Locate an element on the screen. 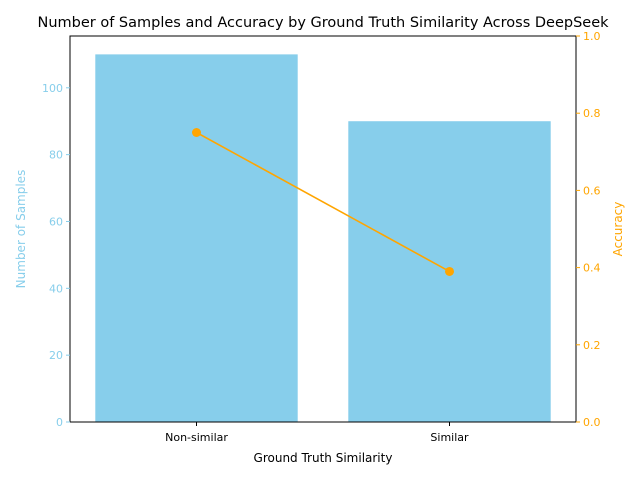 The width and height of the screenshot is (640, 480). left-tick-label: 20 is located at coordinates (56, 355).